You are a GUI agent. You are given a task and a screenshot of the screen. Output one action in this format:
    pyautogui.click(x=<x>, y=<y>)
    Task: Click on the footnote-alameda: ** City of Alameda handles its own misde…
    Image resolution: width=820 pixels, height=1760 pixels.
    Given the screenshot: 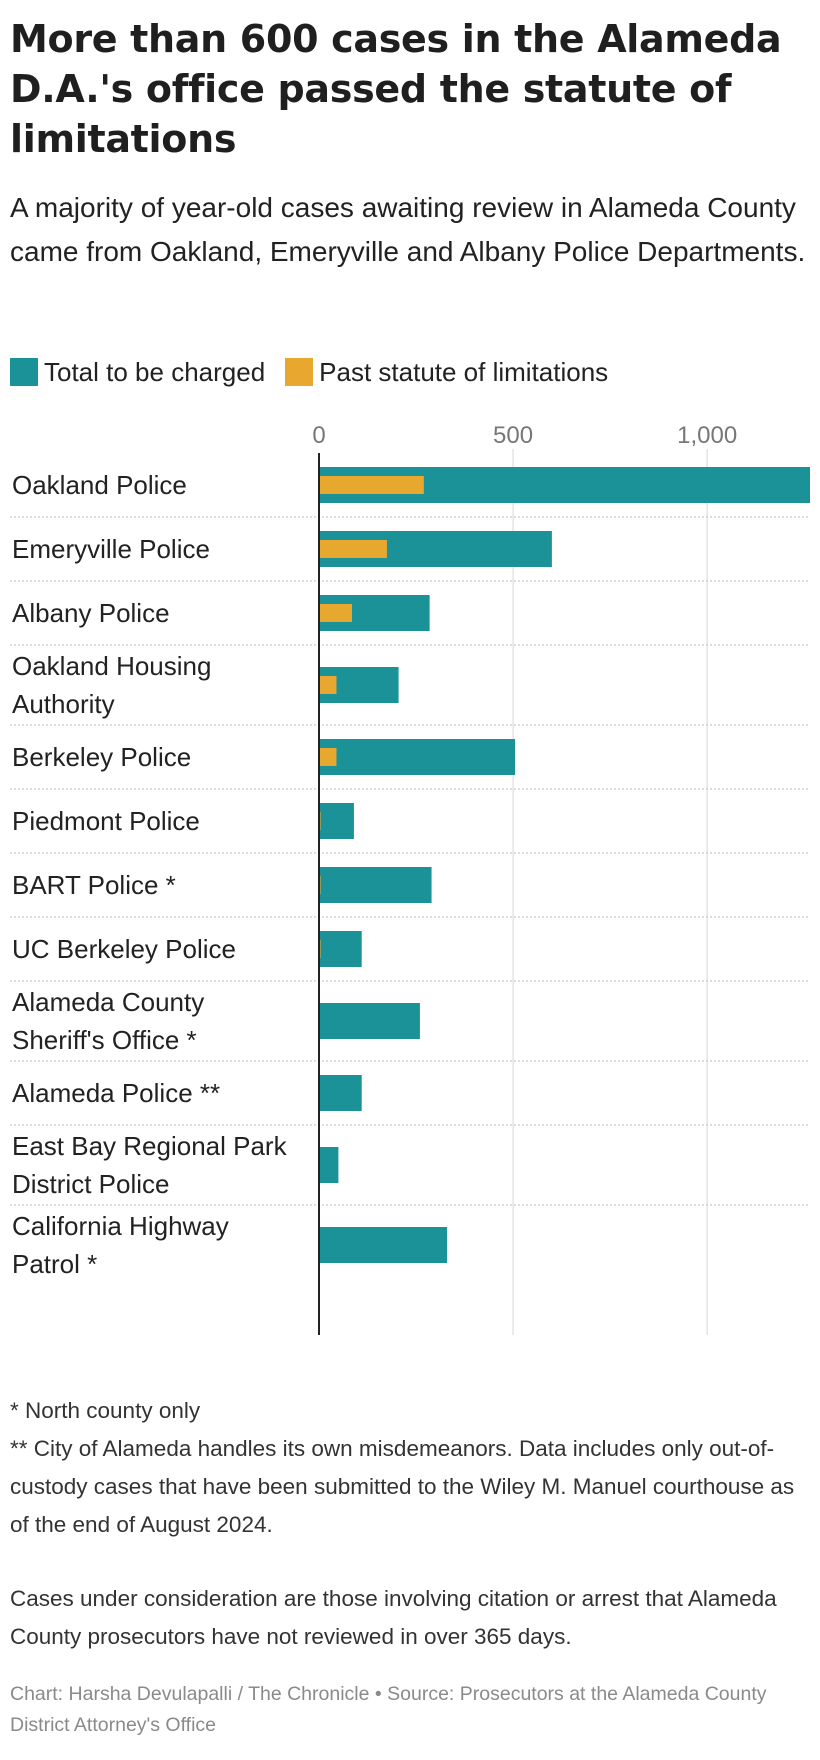 What is the action you would take?
    pyautogui.click(x=402, y=1486)
    